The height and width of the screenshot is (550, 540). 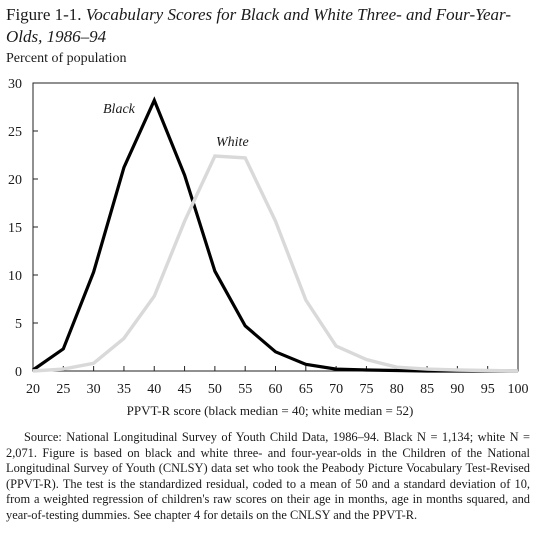 What do you see at coordinates (245, 389) in the screenshot?
I see `x-tick-label: 55` at bounding box center [245, 389].